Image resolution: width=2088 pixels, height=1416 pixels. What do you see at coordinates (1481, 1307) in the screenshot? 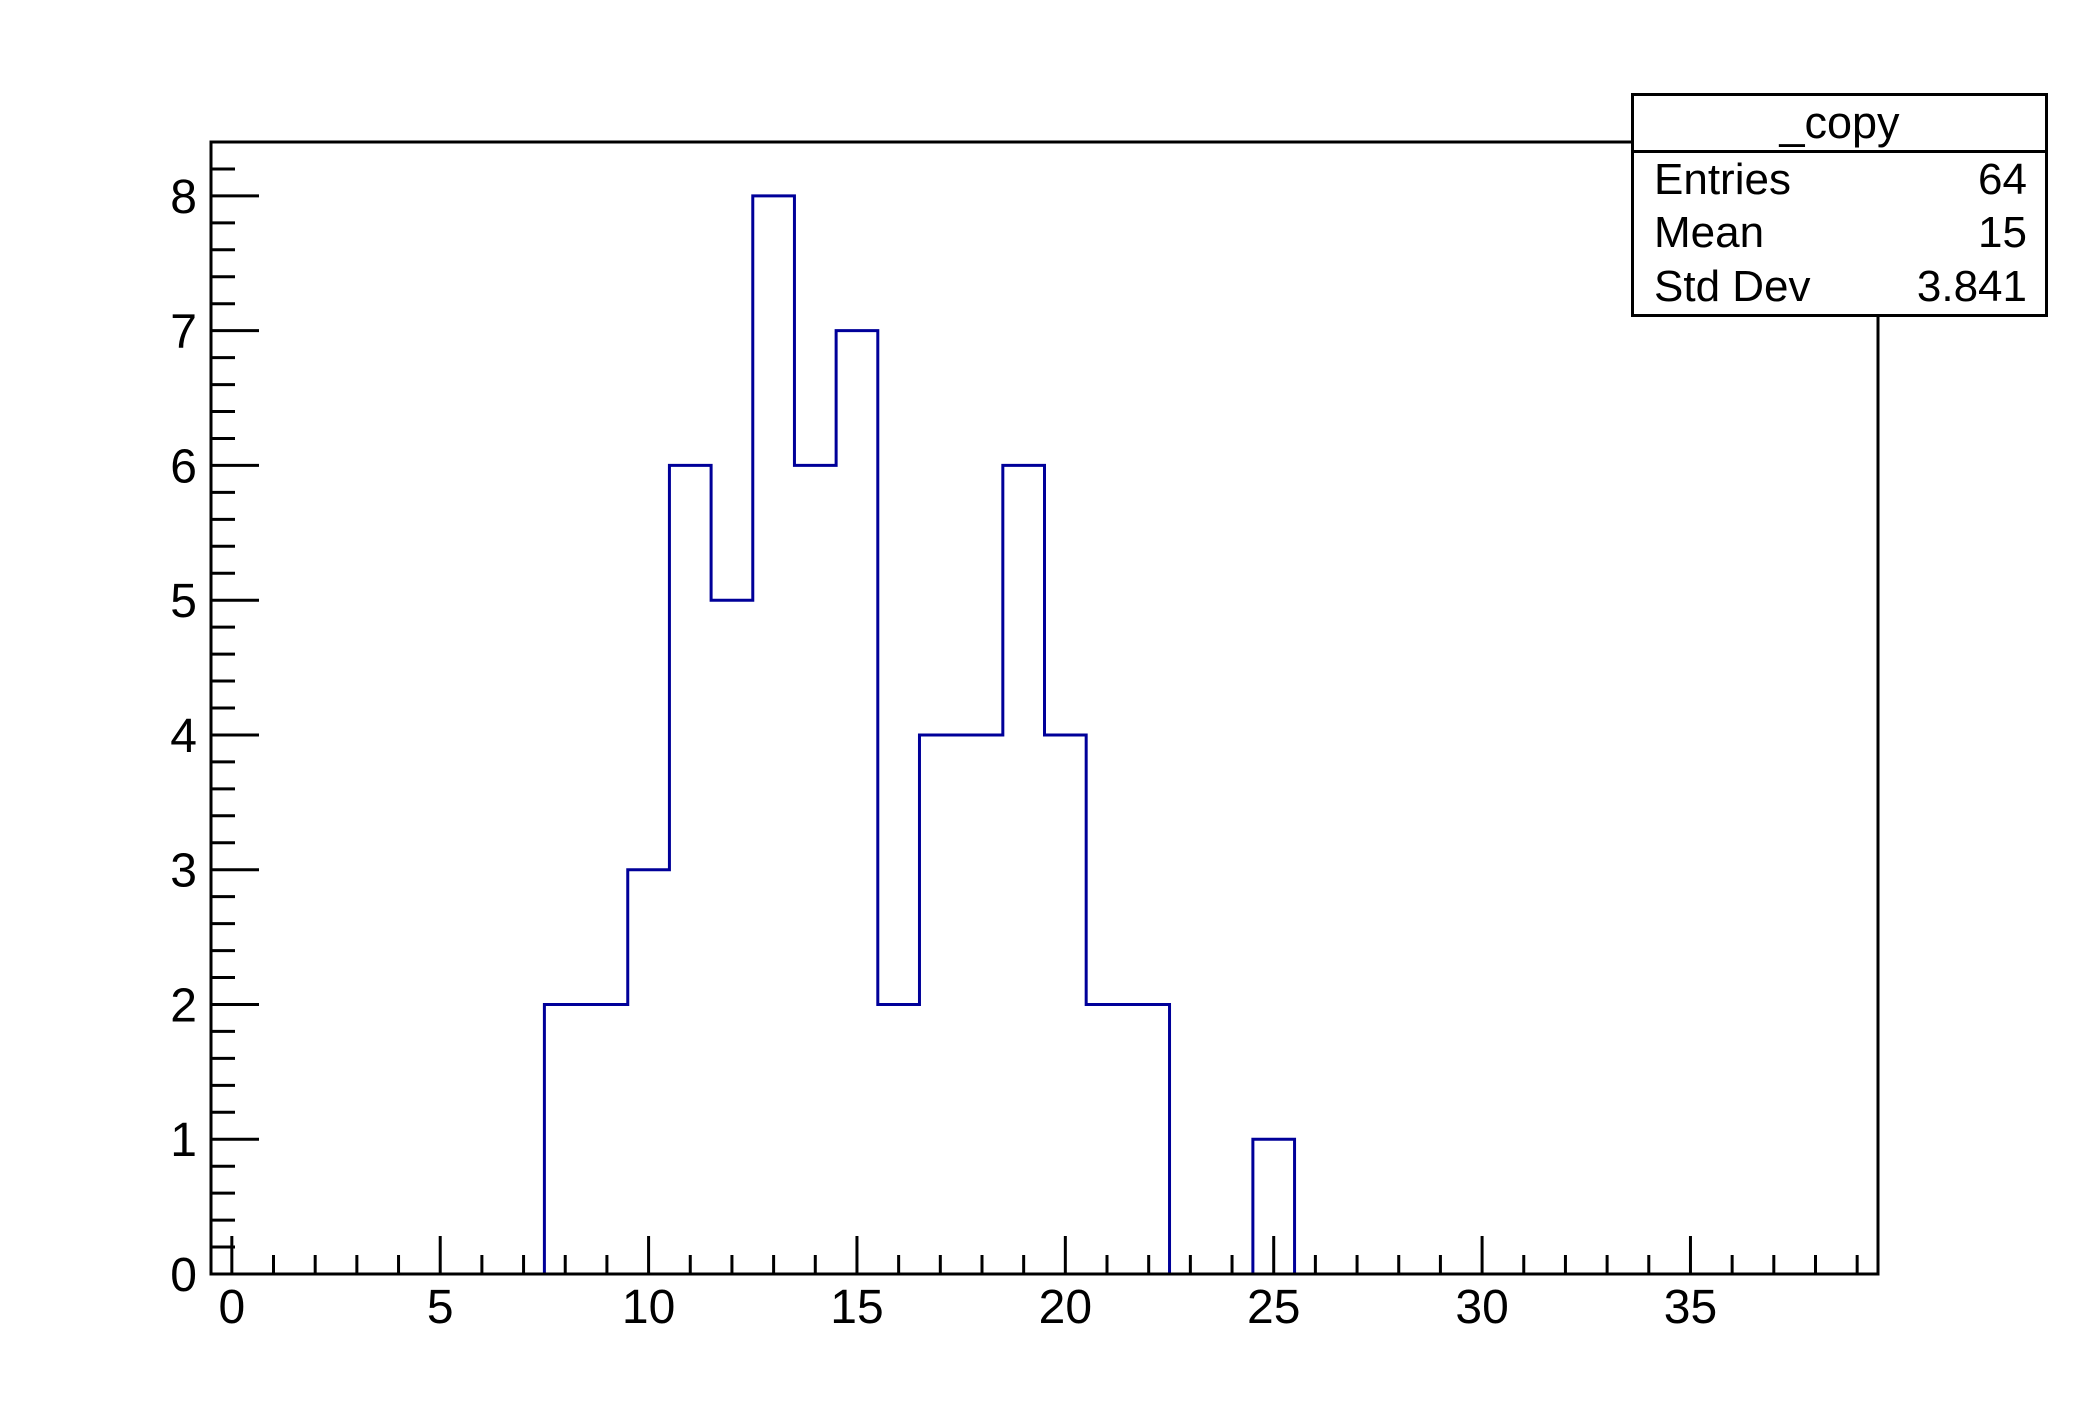
I see `x-axis-label: 30` at bounding box center [1481, 1307].